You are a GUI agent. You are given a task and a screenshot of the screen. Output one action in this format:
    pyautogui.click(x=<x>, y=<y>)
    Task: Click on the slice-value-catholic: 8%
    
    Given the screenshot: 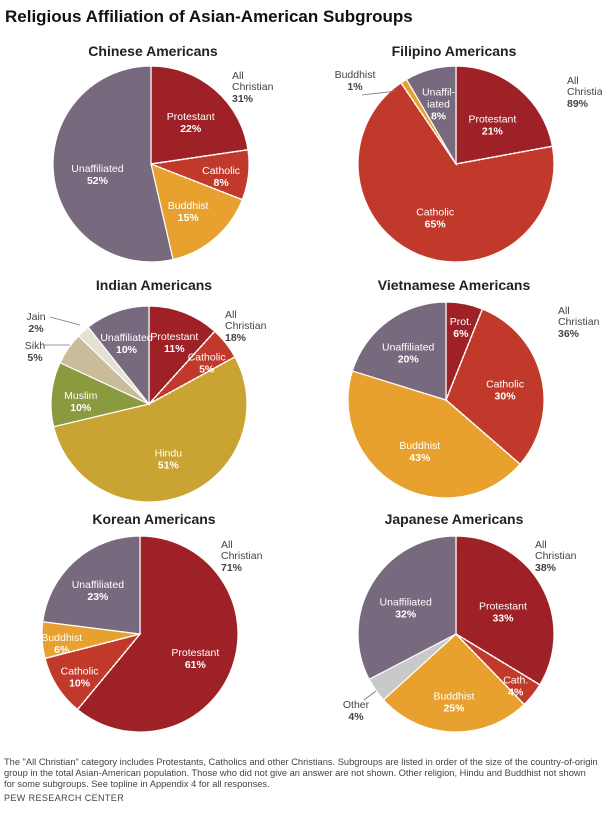 What is the action you would take?
    pyautogui.click(x=222, y=183)
    